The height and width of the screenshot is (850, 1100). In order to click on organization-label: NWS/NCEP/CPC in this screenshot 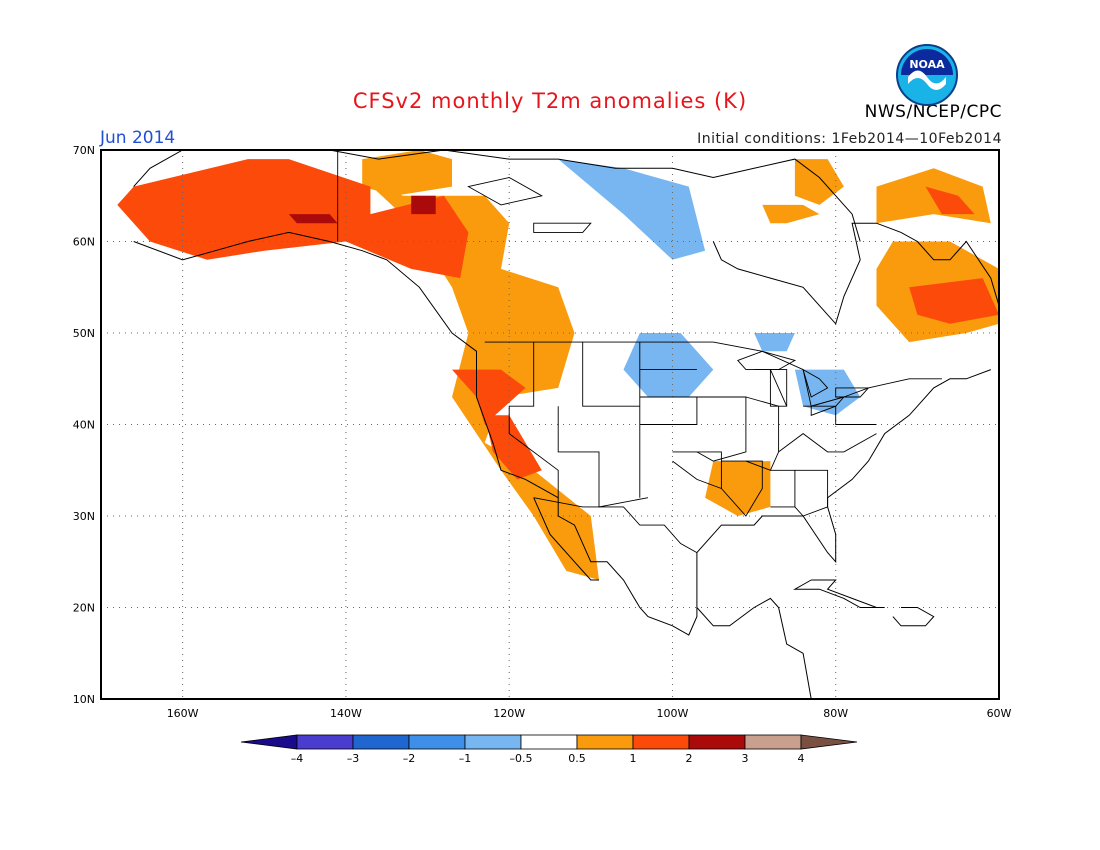, I will do `click(933, 112)`.